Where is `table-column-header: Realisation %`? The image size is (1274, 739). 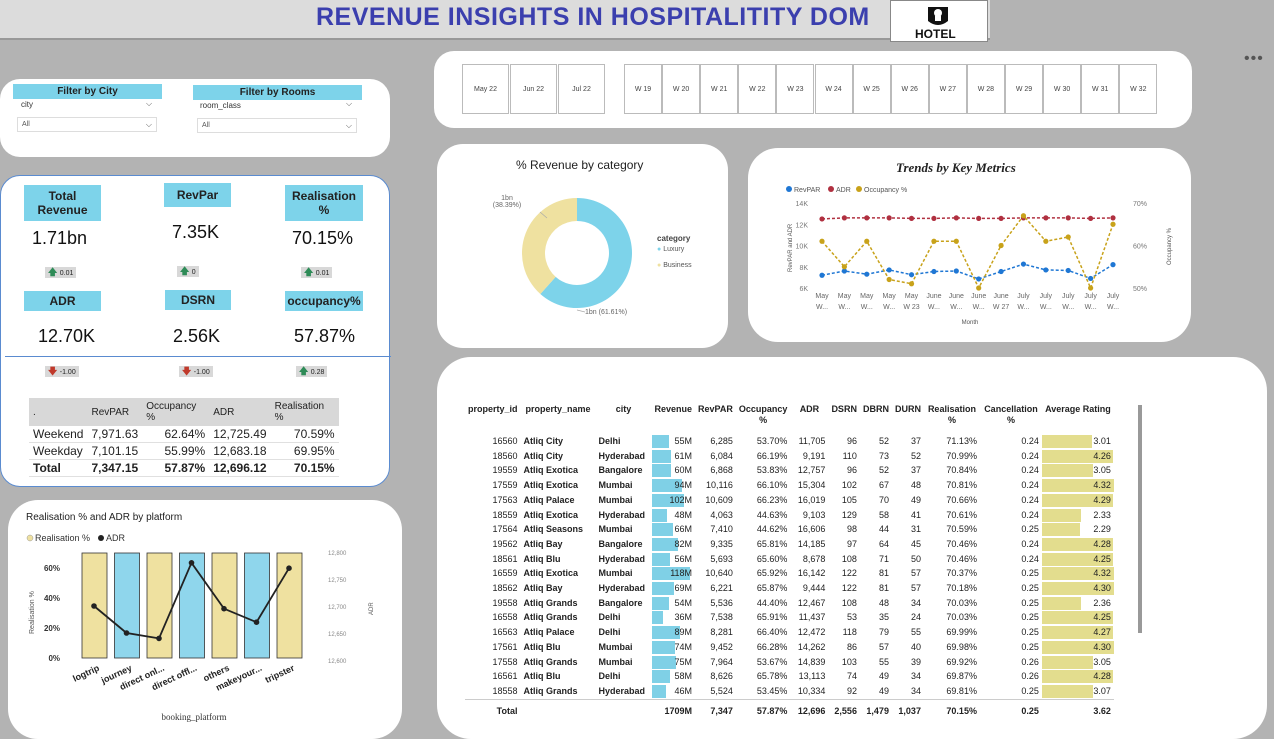 table-column-header: Realisation % is located at coordinates (951, 414).